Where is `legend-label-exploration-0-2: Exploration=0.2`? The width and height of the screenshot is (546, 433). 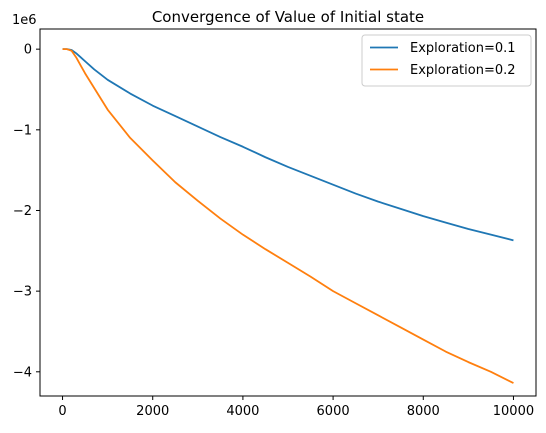 legend-label-exploration-0-2: Exploration=0.2 is located at coordinates (463, 70).